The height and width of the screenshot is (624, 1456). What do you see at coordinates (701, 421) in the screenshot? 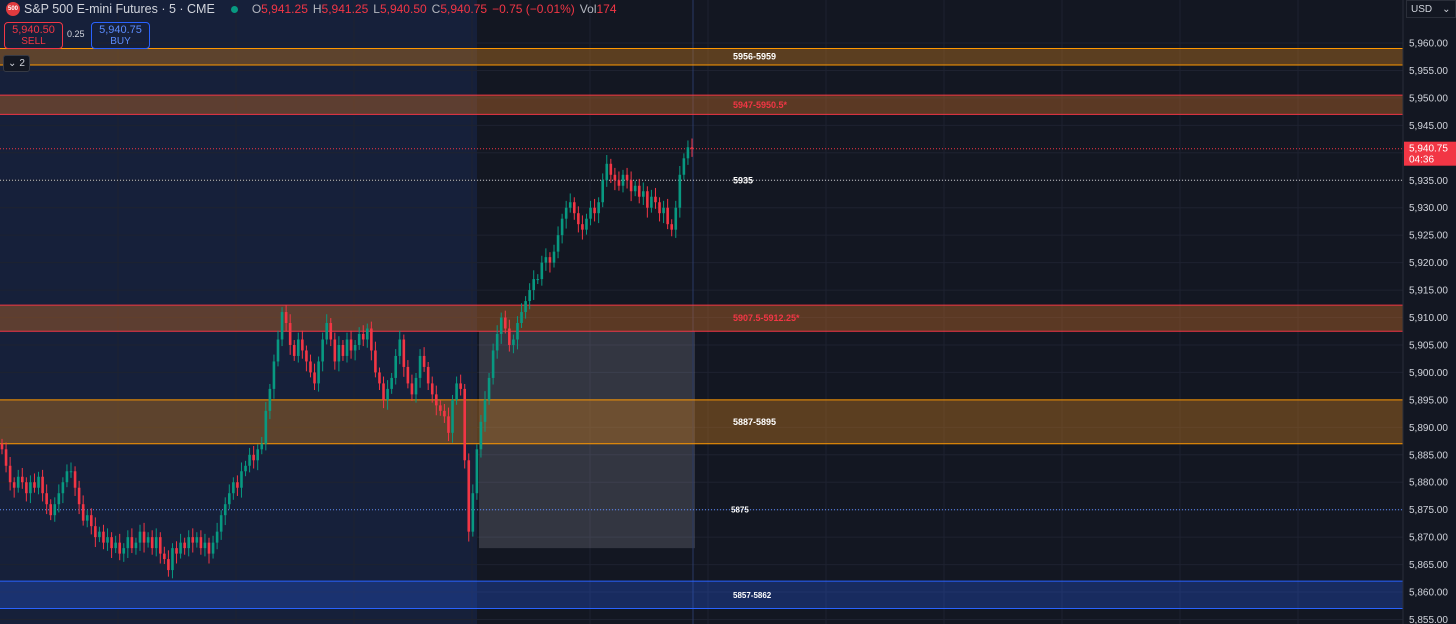
I see `zone-fill` at bounding box center [701, 421].